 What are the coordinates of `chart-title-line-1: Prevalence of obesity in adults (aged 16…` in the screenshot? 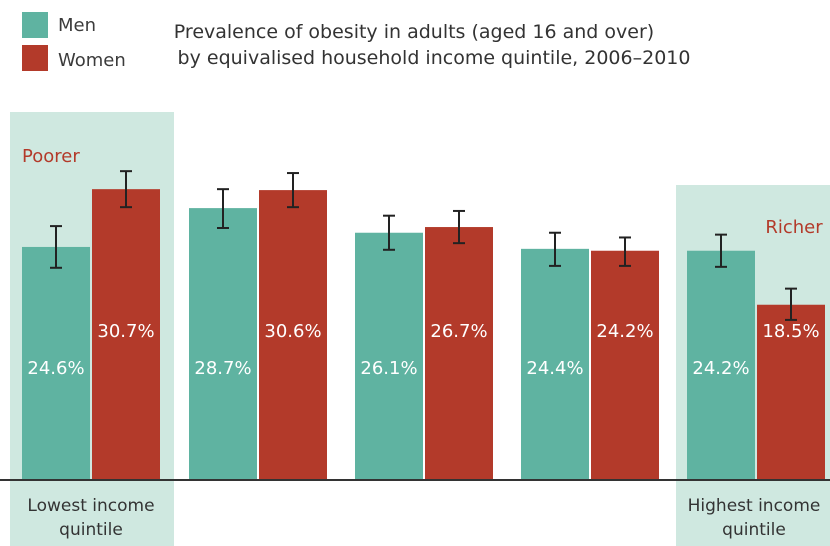 It's located at (414, 32).